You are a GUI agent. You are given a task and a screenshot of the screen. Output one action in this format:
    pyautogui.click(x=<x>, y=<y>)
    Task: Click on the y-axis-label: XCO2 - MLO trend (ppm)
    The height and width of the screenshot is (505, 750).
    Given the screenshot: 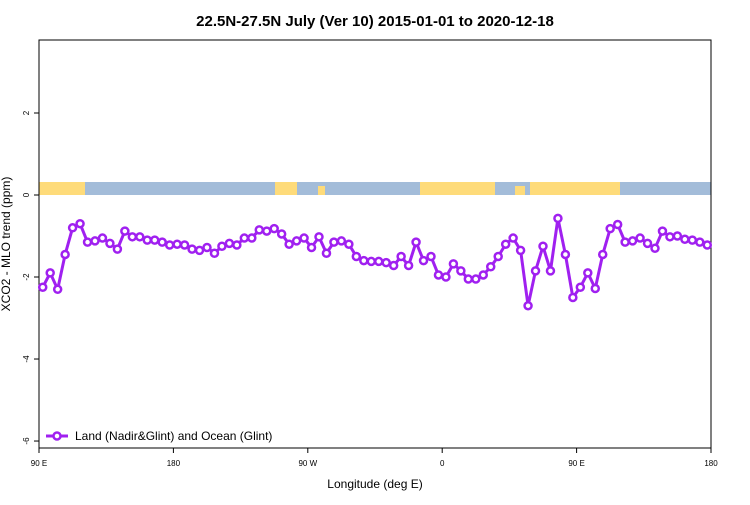 What is the action you would take?
    pyautogui.click(x=6, y=244)
    